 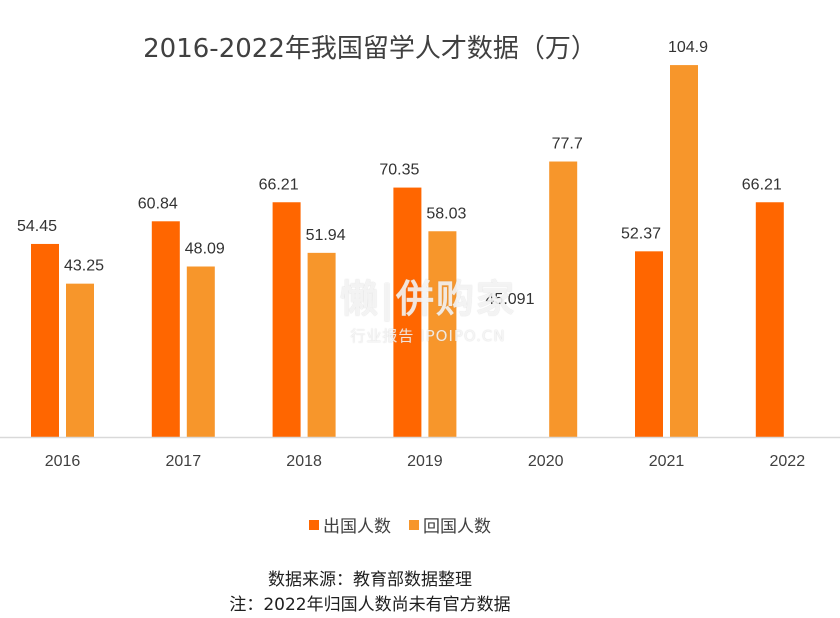 What do you see at coordinates (563, 299) in the screenshot?
I see `bar-returning-2020` at bounding box center [563, 299].